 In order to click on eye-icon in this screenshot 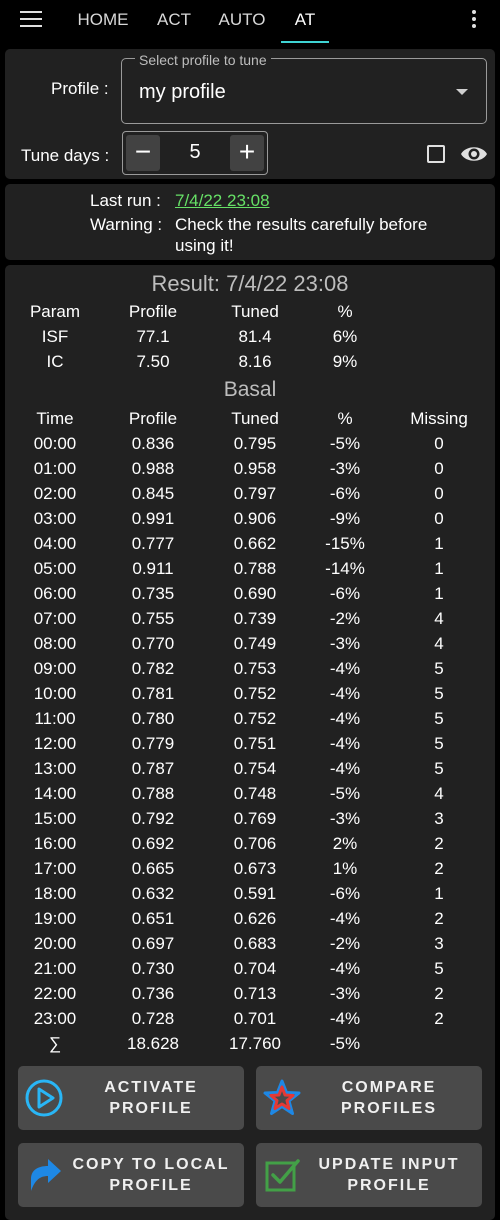, I will do `click(474, 154)`.